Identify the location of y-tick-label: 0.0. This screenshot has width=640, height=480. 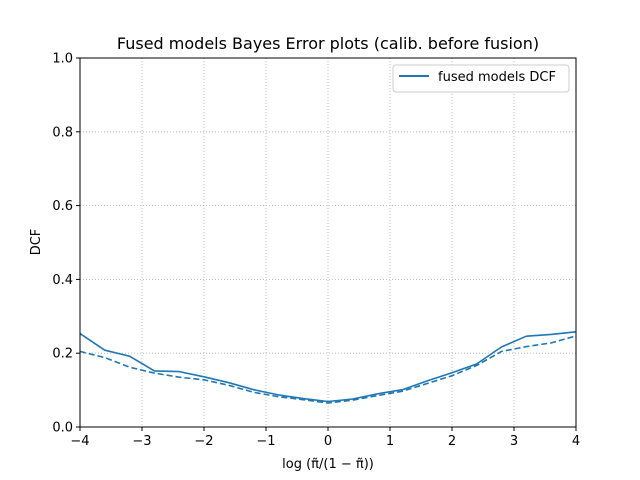
(62, 428).